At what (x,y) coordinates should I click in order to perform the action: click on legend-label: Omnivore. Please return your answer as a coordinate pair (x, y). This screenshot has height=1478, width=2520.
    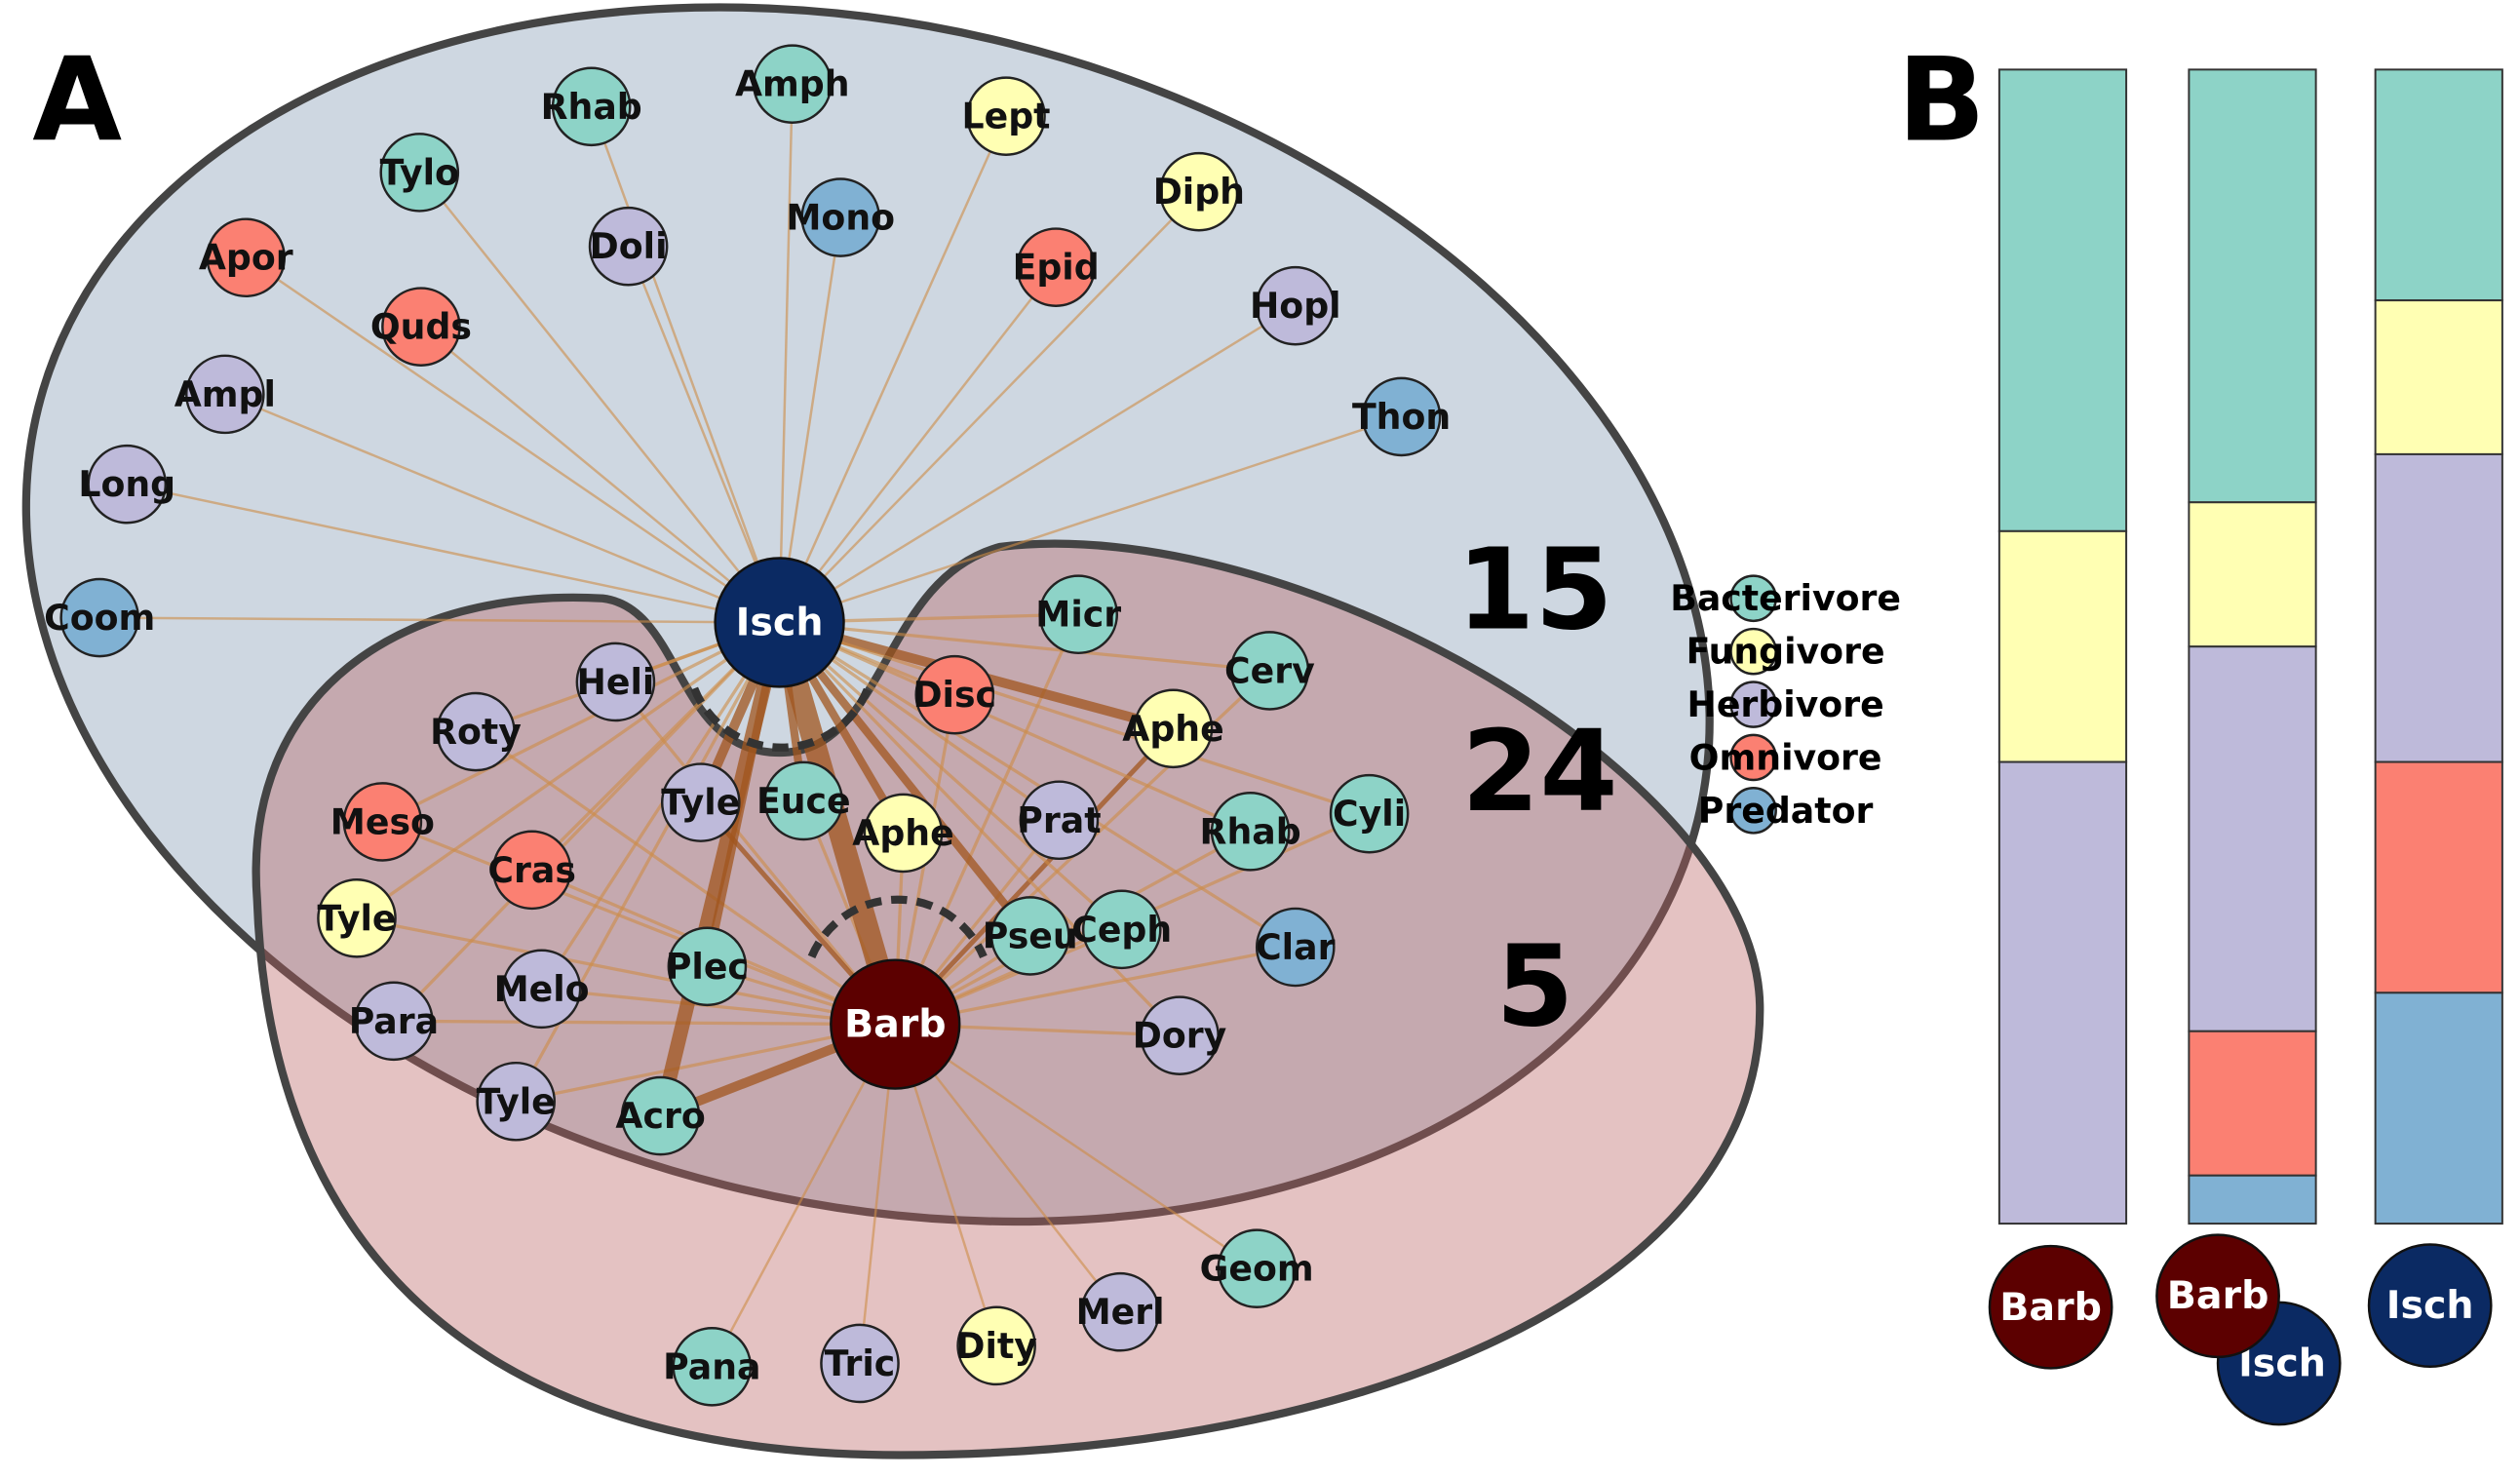
    Looking at the image, I should click on (1785, 757).